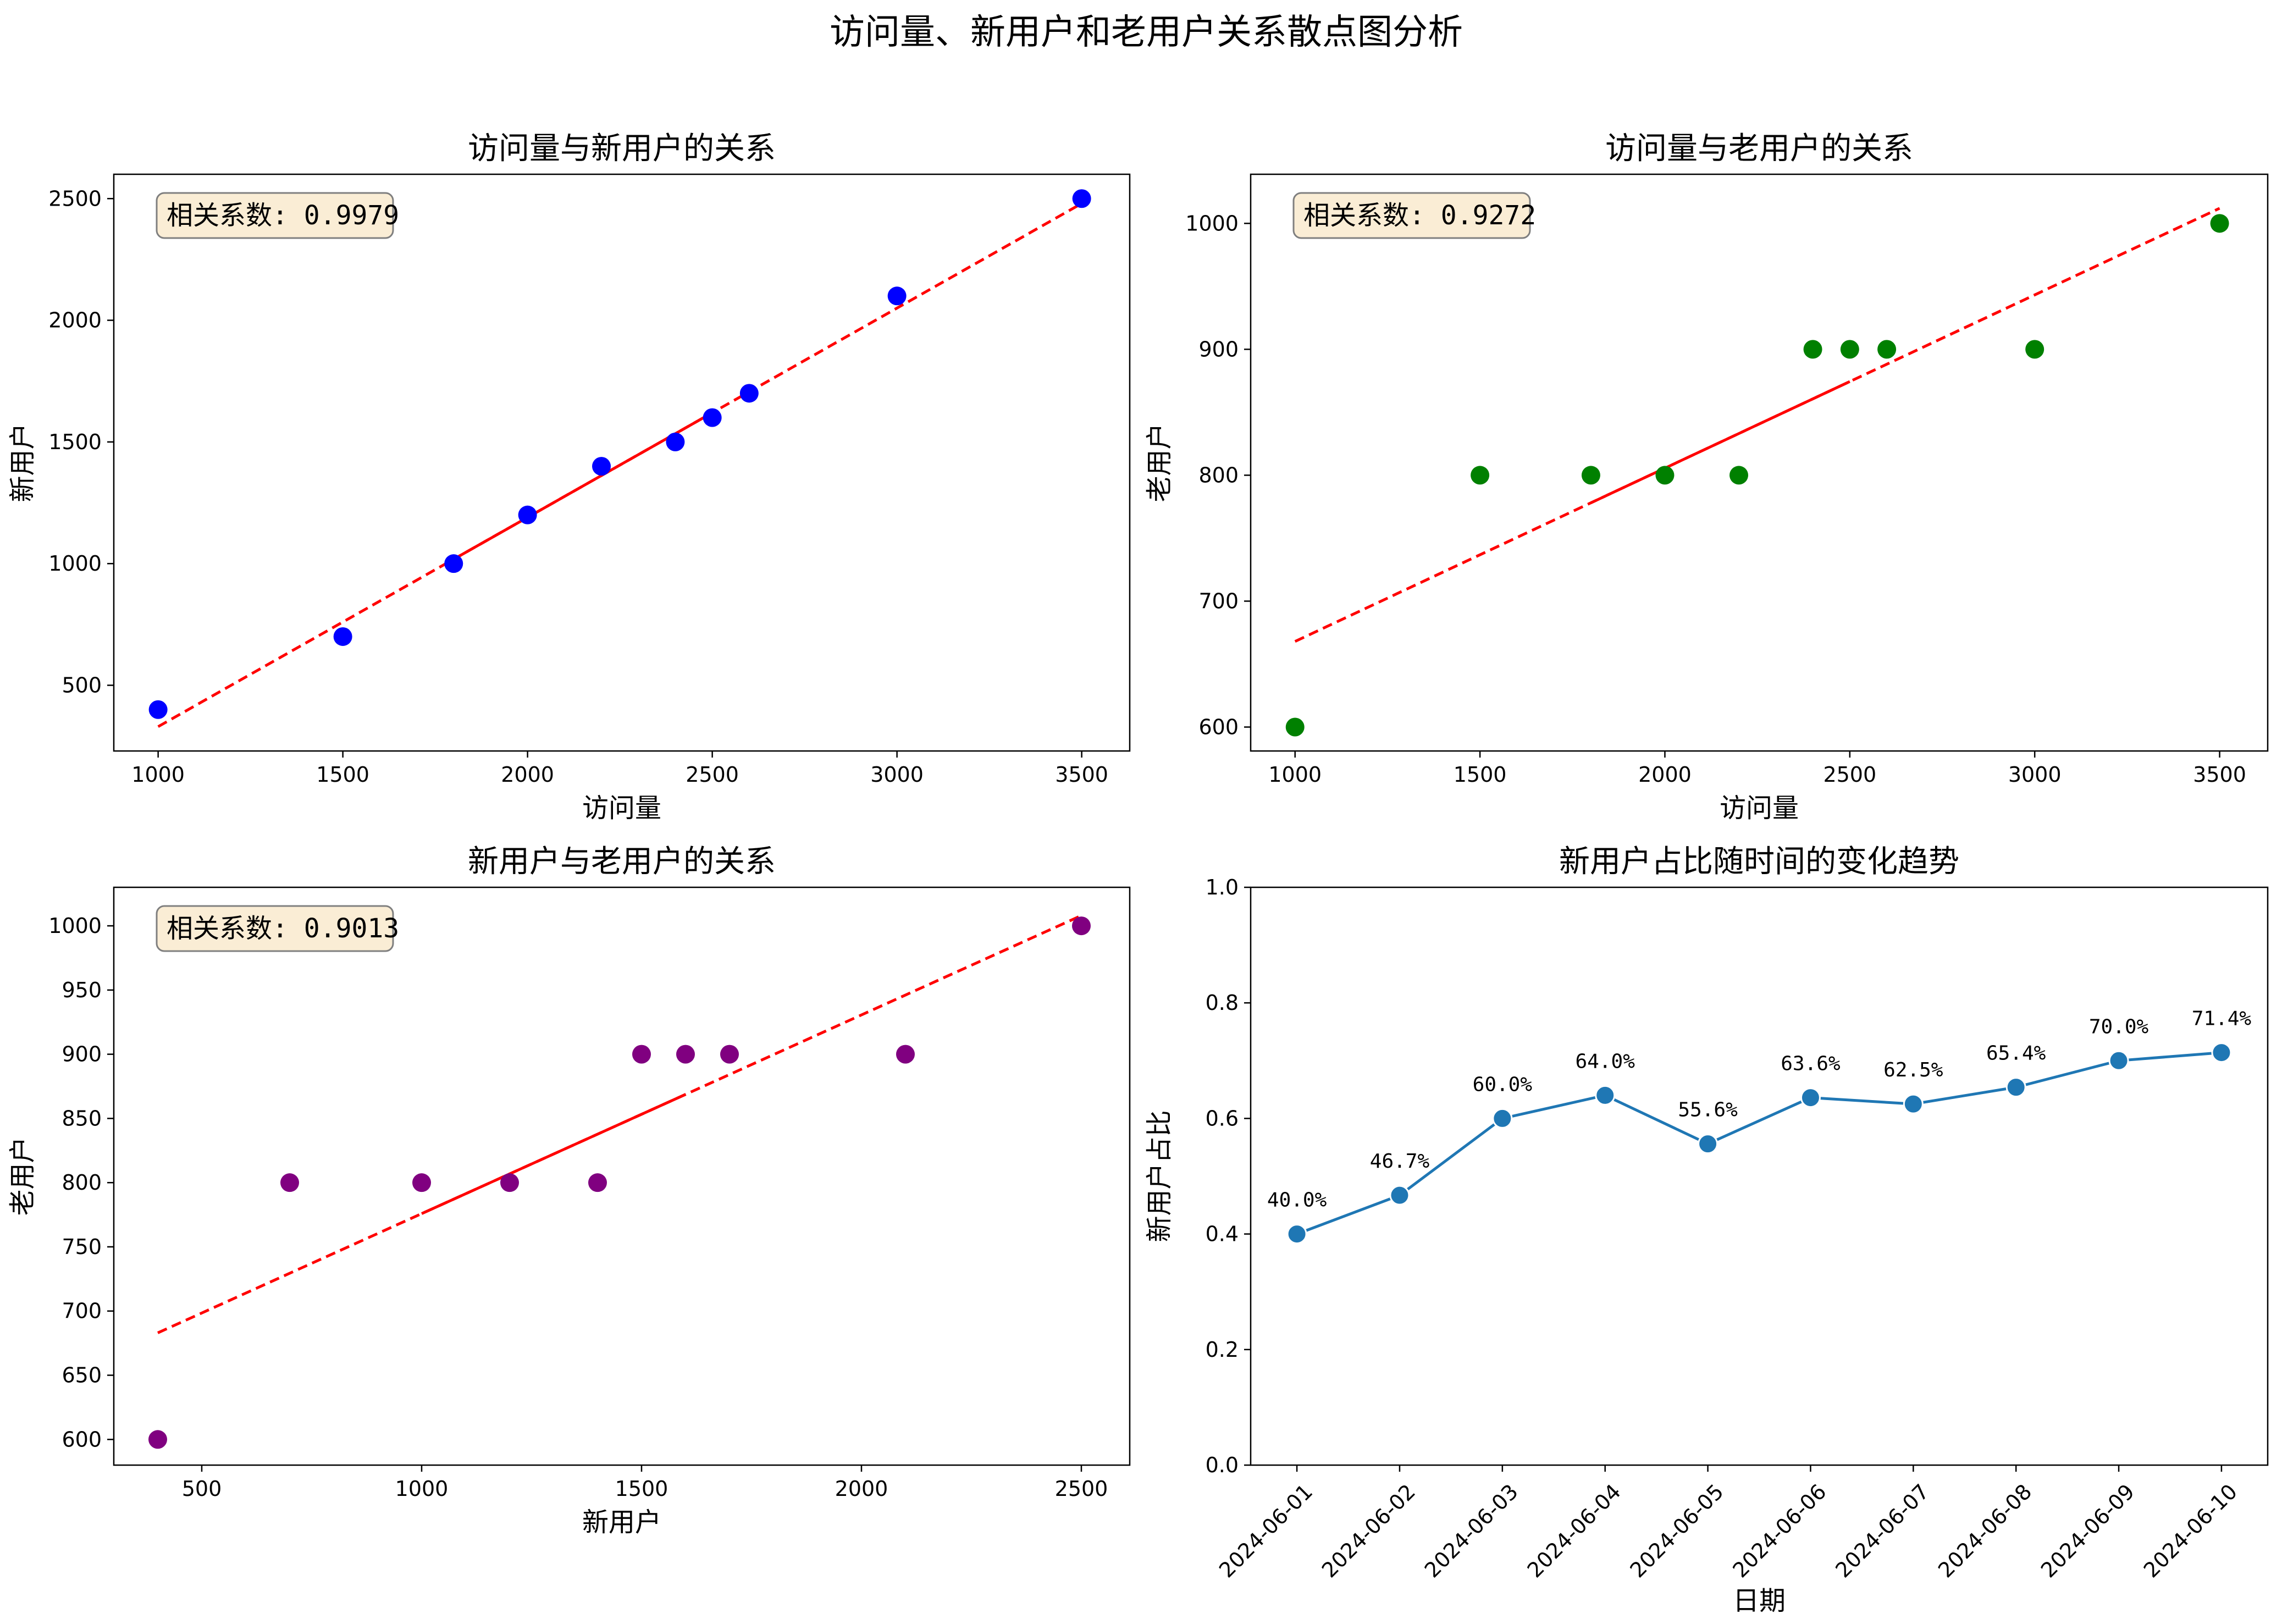  I want to click on y-tick-label: 2500, so click(75, 198).